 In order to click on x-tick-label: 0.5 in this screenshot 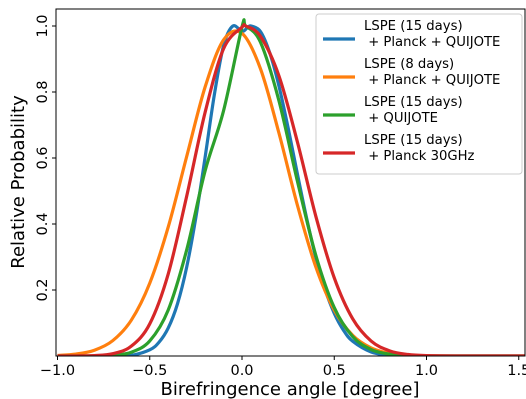, I will do `click(334, 371)`.